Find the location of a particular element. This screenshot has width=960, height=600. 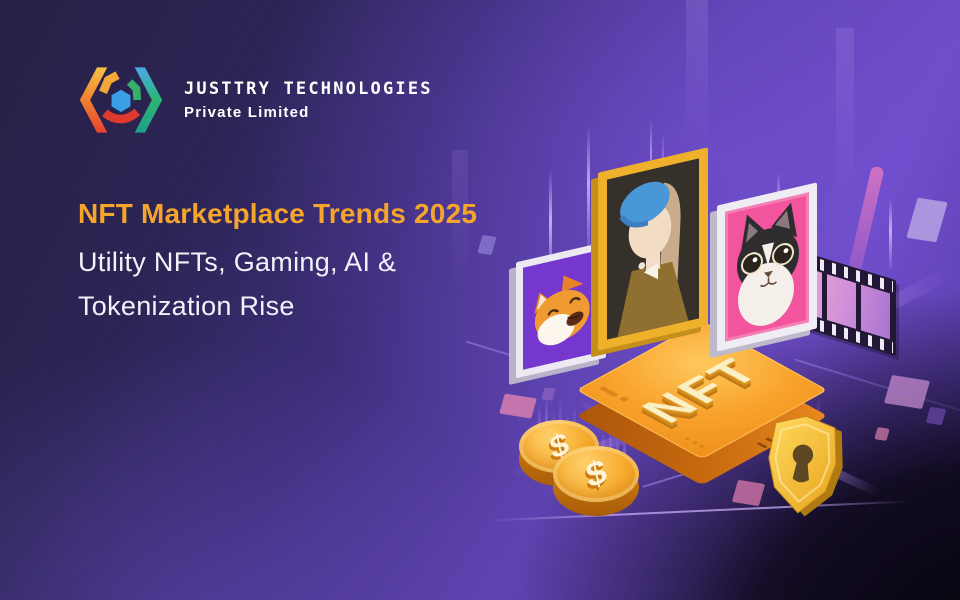

brand-name: JUSTTRY TECHNOLOGIES is located at coordinates (308, 89).